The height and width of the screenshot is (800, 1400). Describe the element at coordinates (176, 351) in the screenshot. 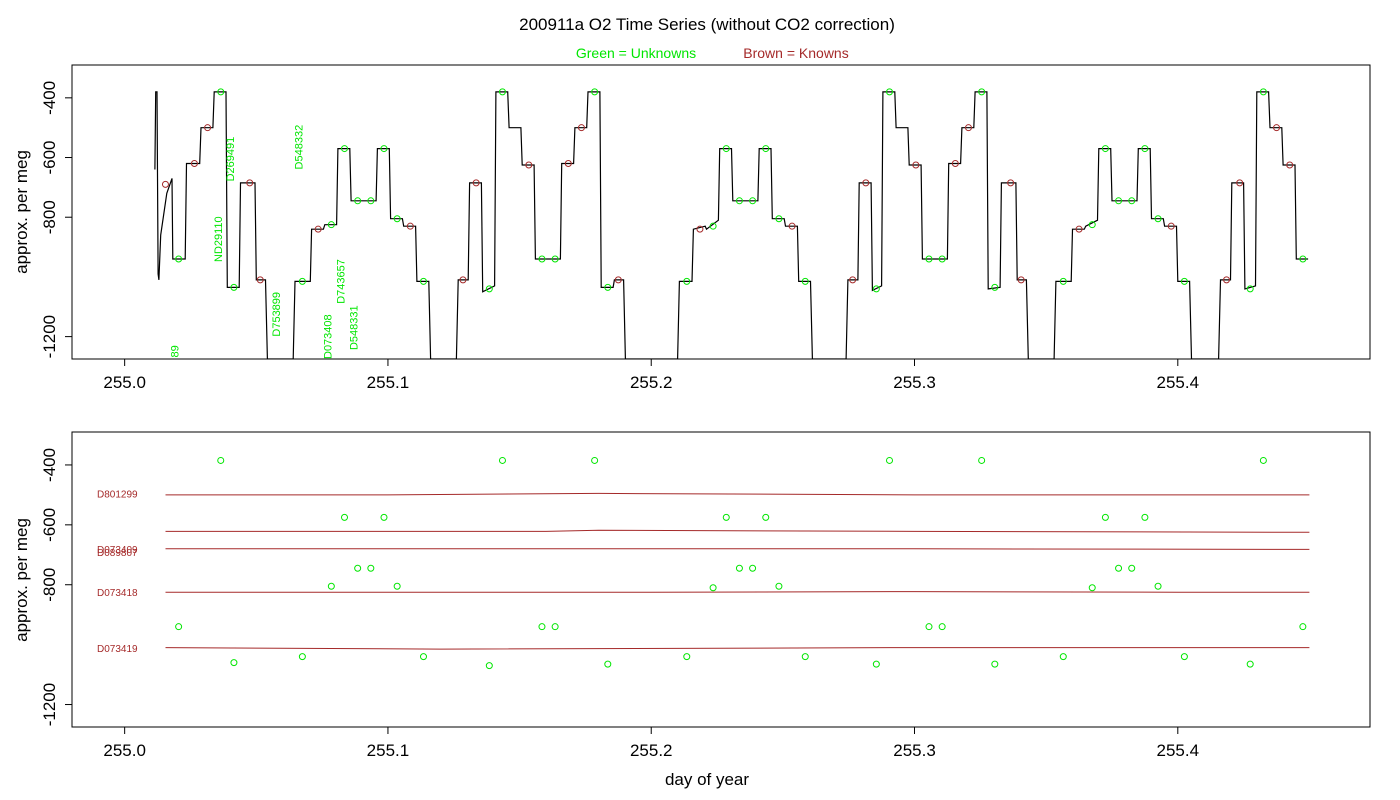

I see `top-annotation: 89` at that location.